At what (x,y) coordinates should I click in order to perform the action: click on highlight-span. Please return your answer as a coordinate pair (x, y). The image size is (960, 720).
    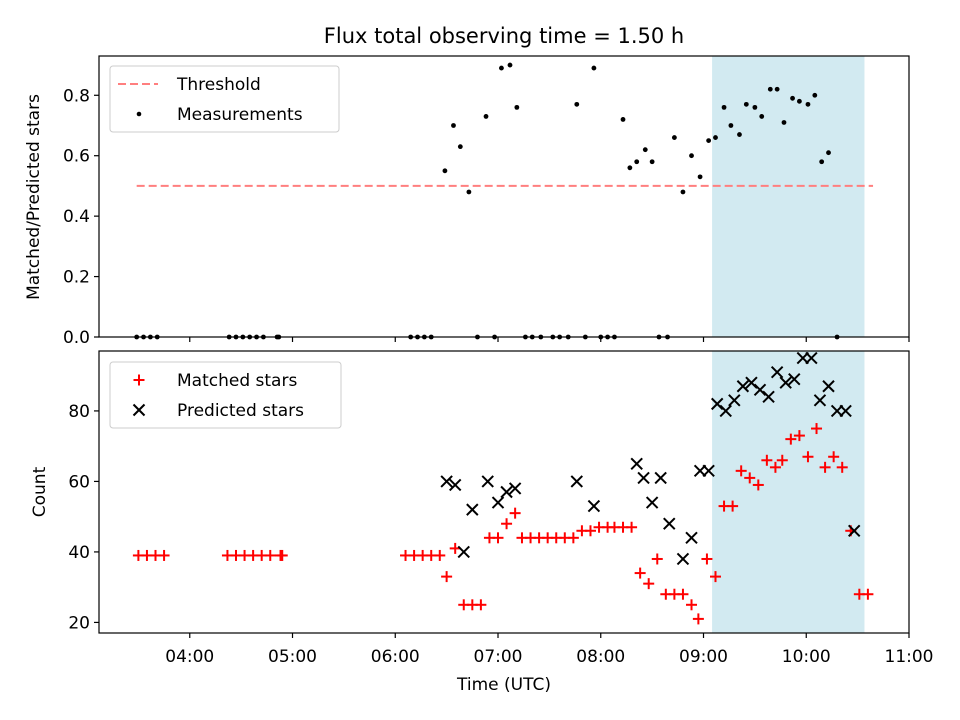
    Looking at the image, I should click on (788, 492).